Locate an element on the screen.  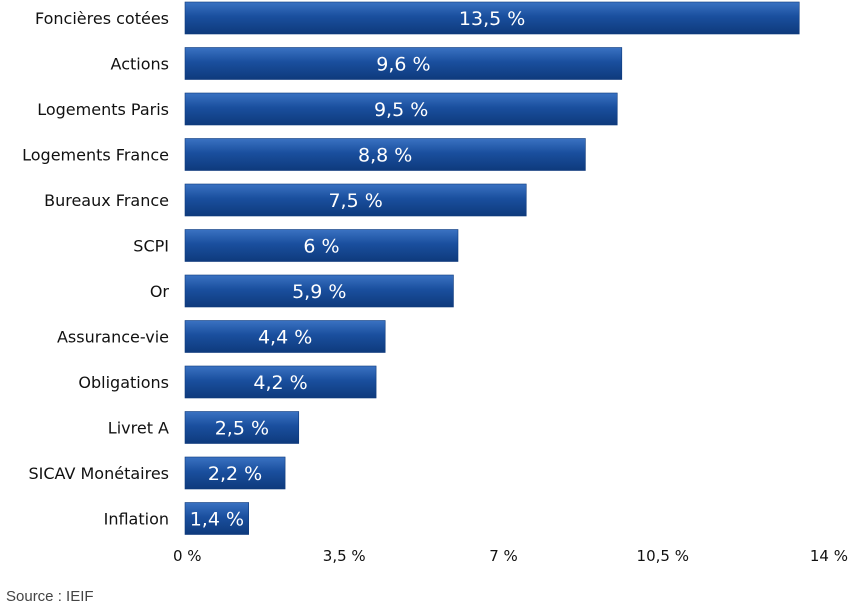
bar-value-label: 4,4 % is located at coordinates (285, 338).